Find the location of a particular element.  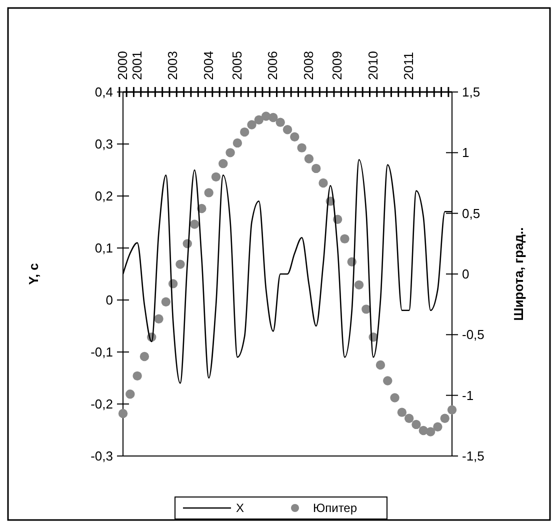

y2-axis-title: Широта, град.. is located at coordinates (518, 274).